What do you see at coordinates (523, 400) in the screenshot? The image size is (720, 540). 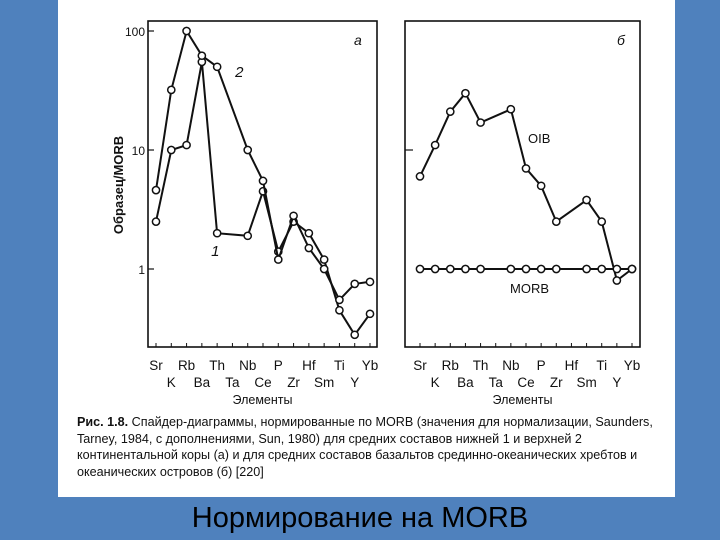 I see `x-axis-label-b: Элементы` at bounding box center [523, 400].